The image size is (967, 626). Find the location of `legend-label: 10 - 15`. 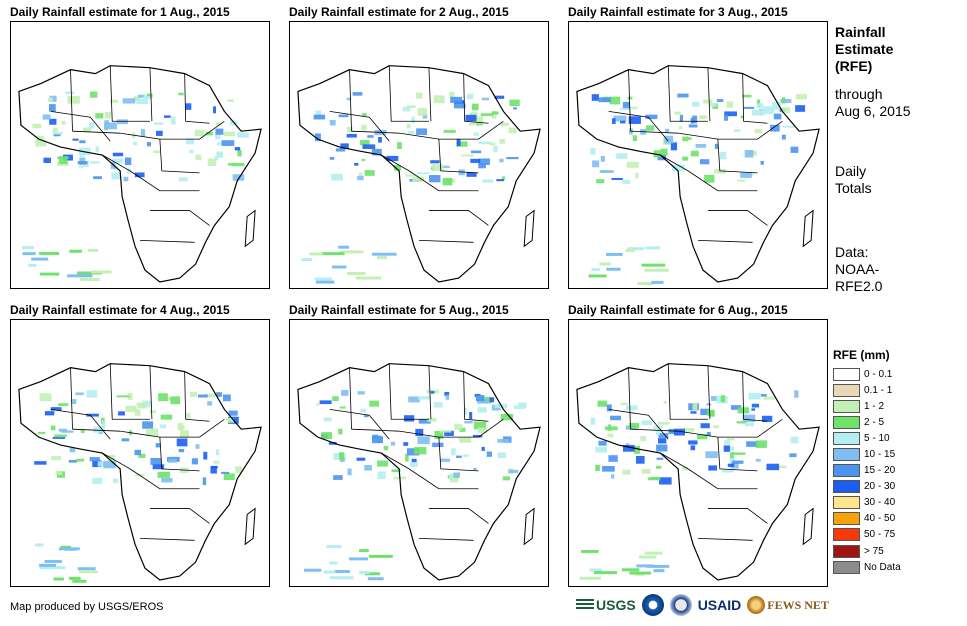

legend-label: 10 - 15 is located at coordinates (880, 455).